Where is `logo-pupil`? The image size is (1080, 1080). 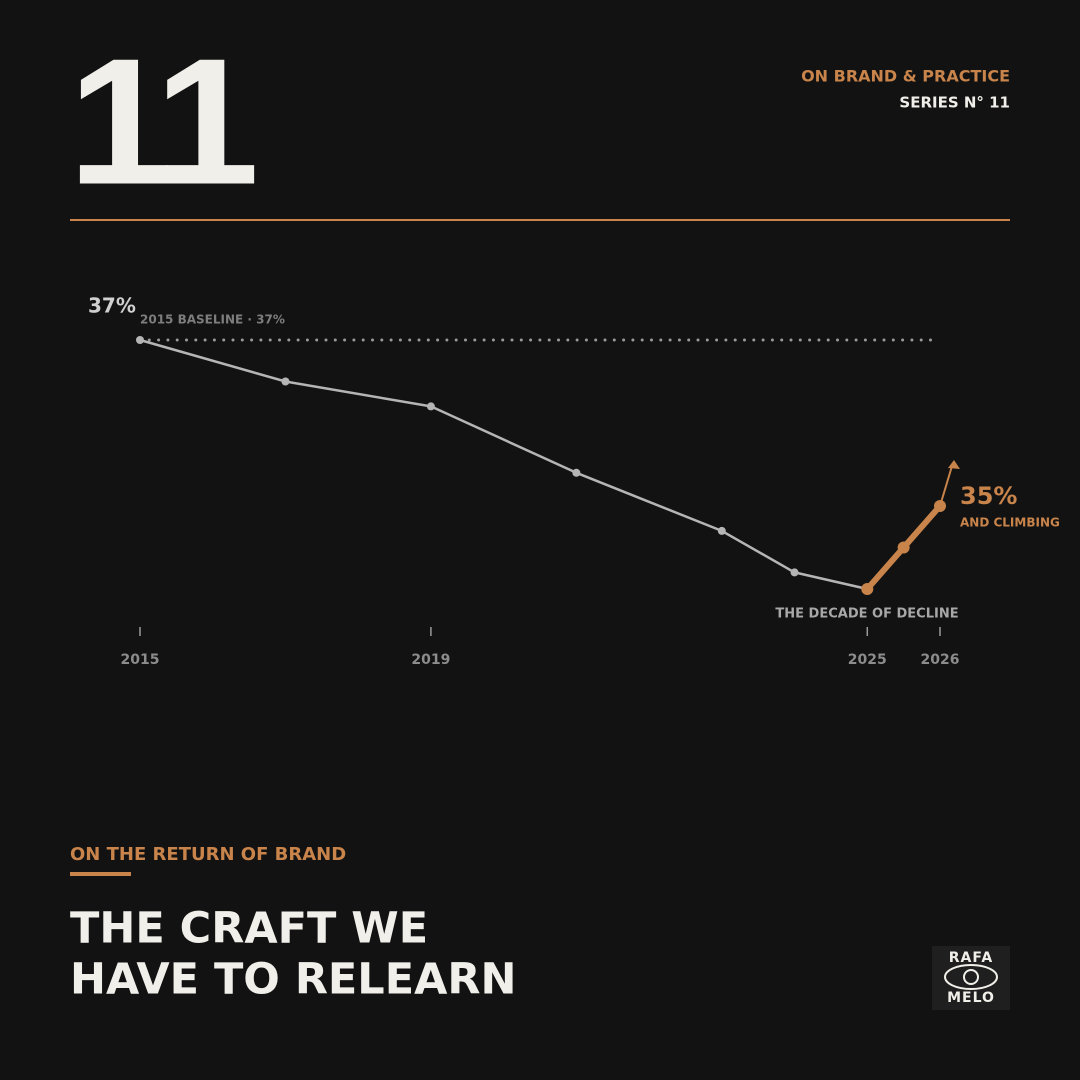 logo-pupil is located at coordinates (971, 977).